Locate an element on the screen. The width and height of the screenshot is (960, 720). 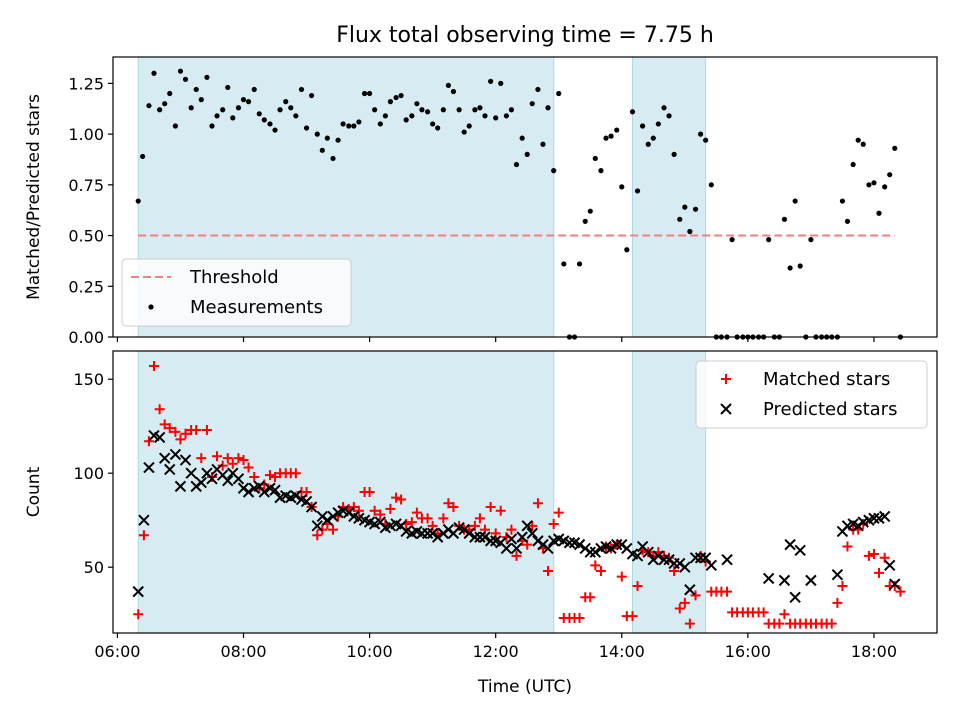
x-tick-label: 14:00 is located at coordinates (622, 651).